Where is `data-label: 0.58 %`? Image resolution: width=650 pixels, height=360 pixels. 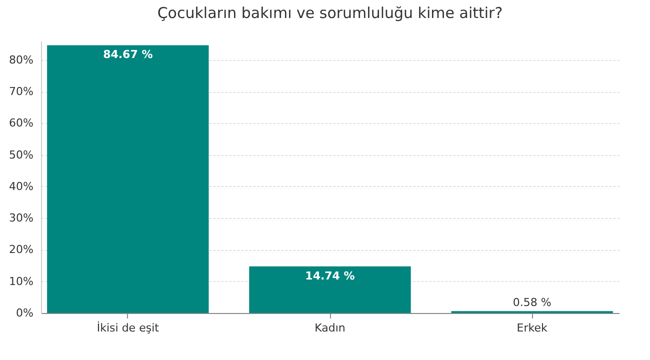
data-label: 0.58 % is located at coordinates (532, 303).